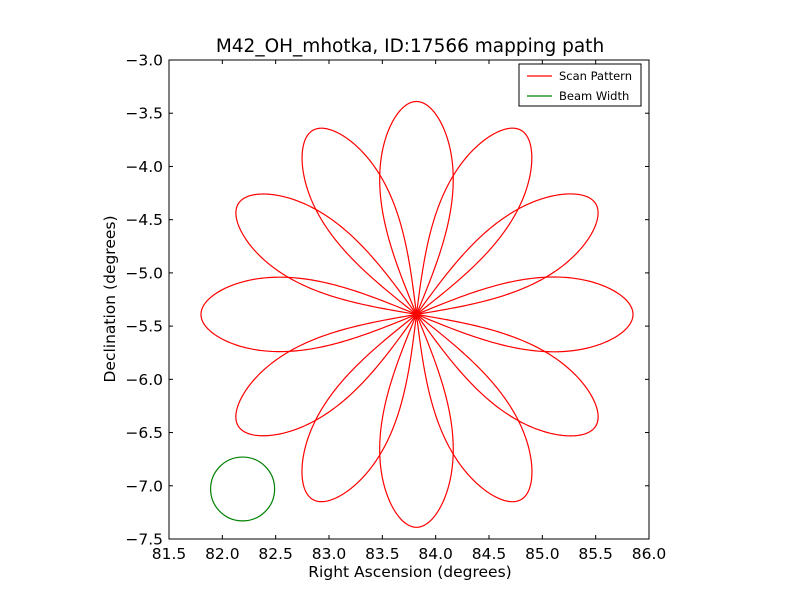 Image resolution: width=800 pixels, height=600 pixels. What do you see at coordinates (144, 220) in the screenshot?
I see `y-tick-label: −4.5` at bounding box center [144, 220].